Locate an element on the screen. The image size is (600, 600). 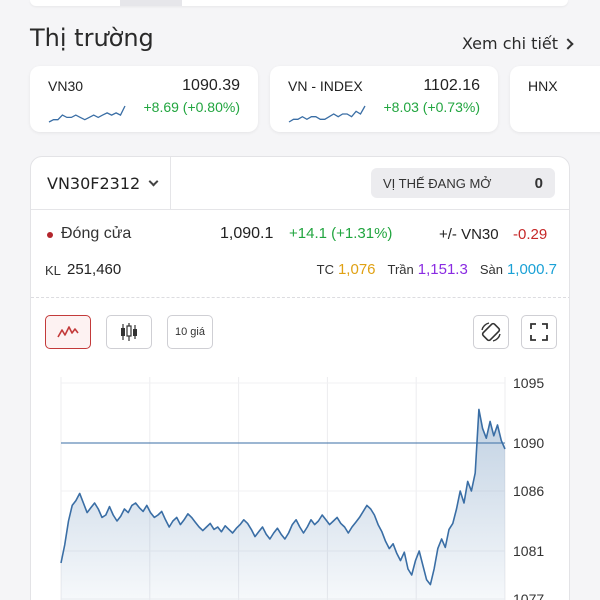
index-value: 1102.16 is located at coordinates (451, 85).